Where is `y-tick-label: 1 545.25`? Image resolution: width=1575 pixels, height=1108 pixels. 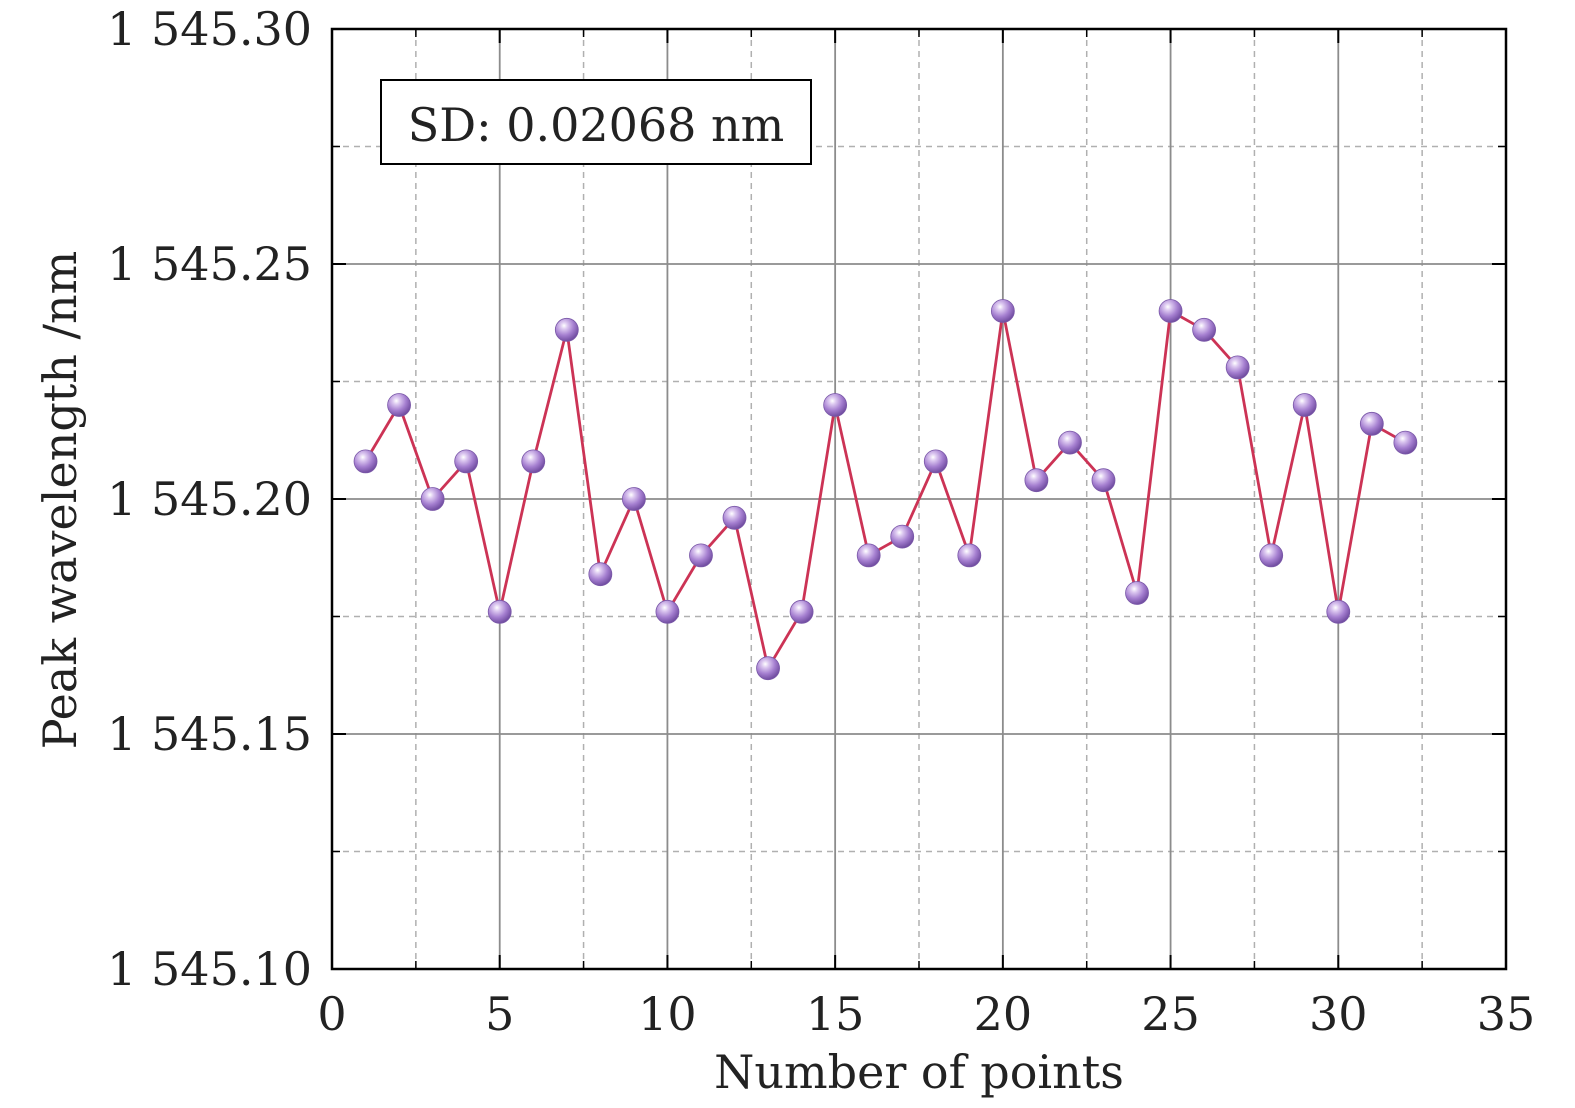 y-tick-label: 1 545.25 is located at coordinates (209, 264).